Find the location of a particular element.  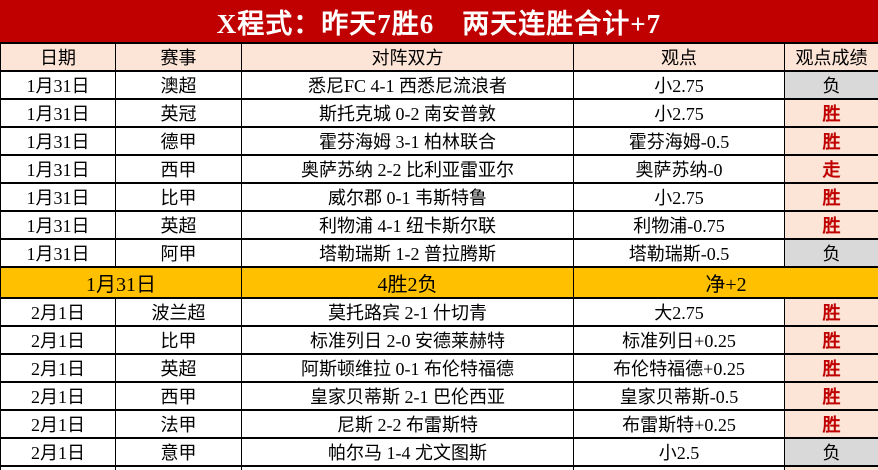

match-cell: 皇家贝蒂斯 2-1 巴伦西亚 is located at coordinates (407, 396).